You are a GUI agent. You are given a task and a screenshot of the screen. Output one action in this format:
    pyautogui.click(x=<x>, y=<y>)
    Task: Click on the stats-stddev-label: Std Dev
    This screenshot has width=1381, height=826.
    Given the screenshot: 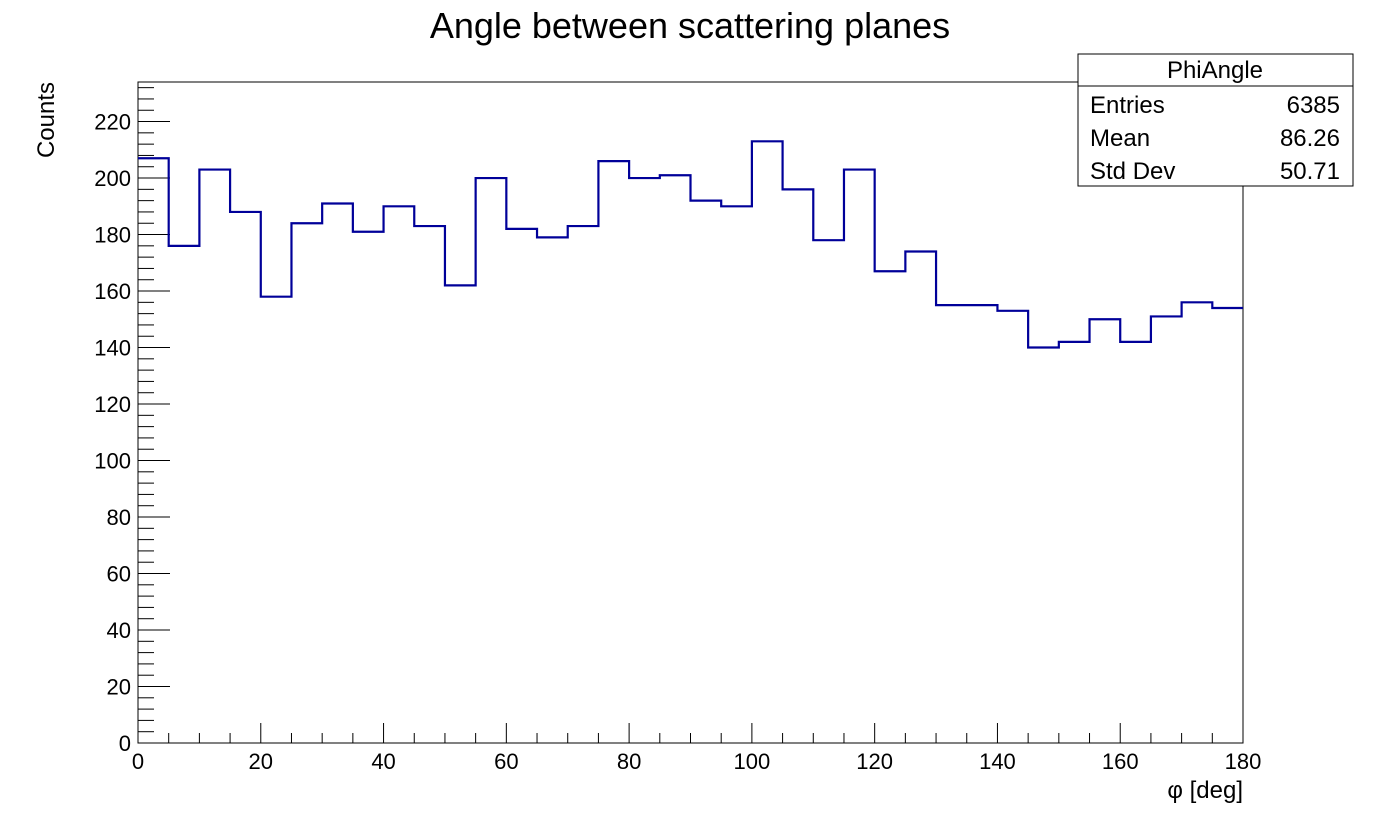 What is the action you would take?
    pyautogui.click(x=1132, y=171)
    